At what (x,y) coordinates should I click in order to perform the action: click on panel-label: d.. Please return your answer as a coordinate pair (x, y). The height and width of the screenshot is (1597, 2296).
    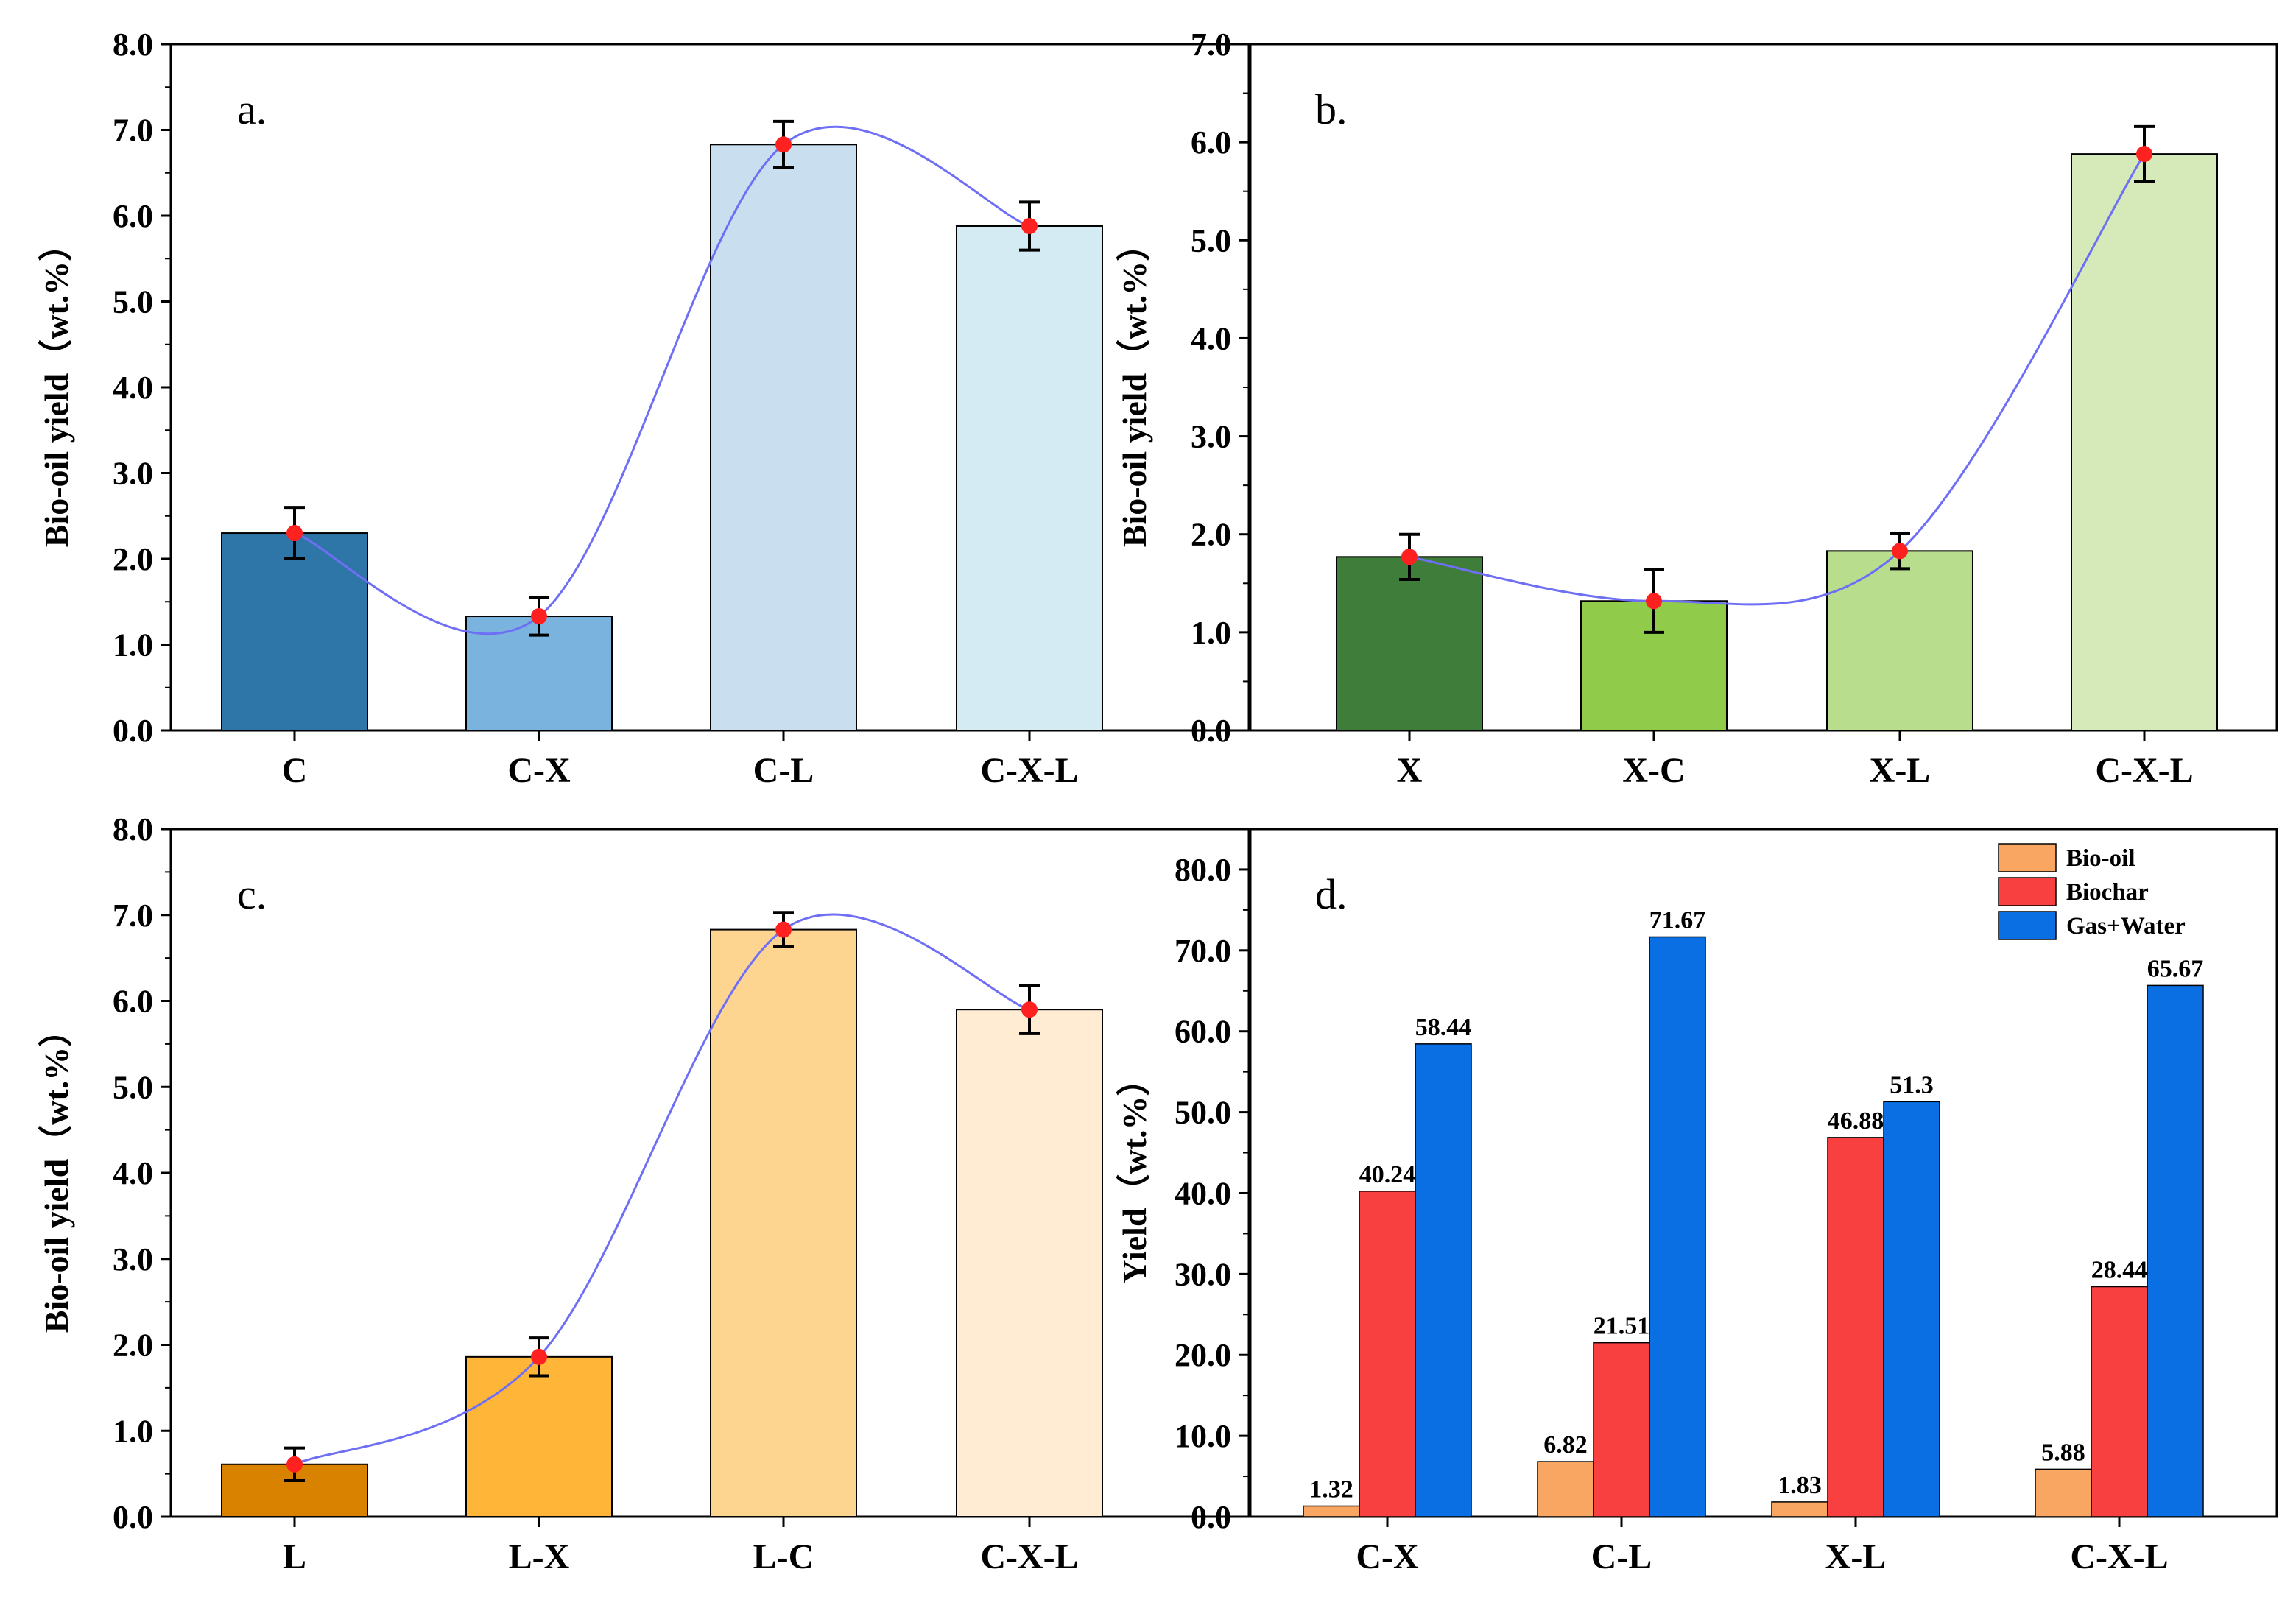
    Looking at the image, I should click on (1332, 894).